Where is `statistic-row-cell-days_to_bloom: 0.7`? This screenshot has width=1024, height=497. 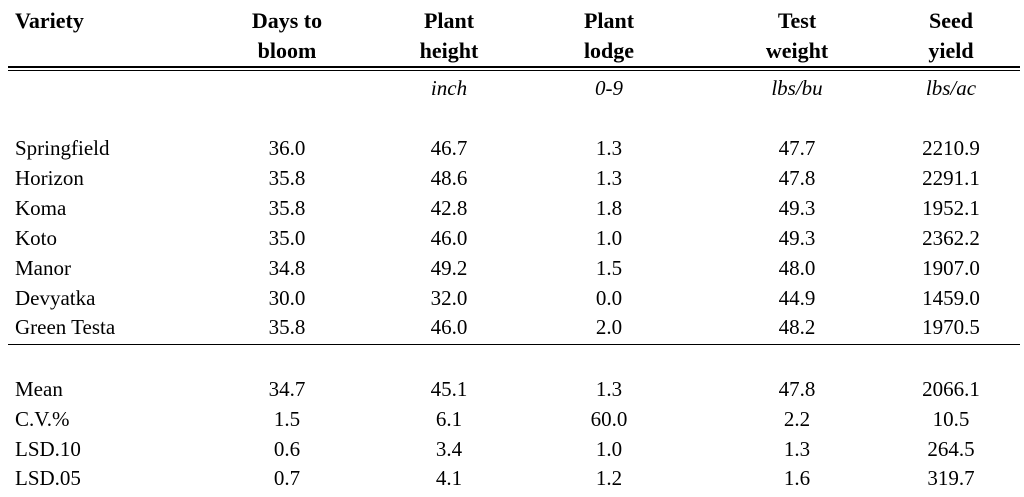
statistic-row-cell-days_to_bloom: 0.7 is located at coordinates (287, 478).